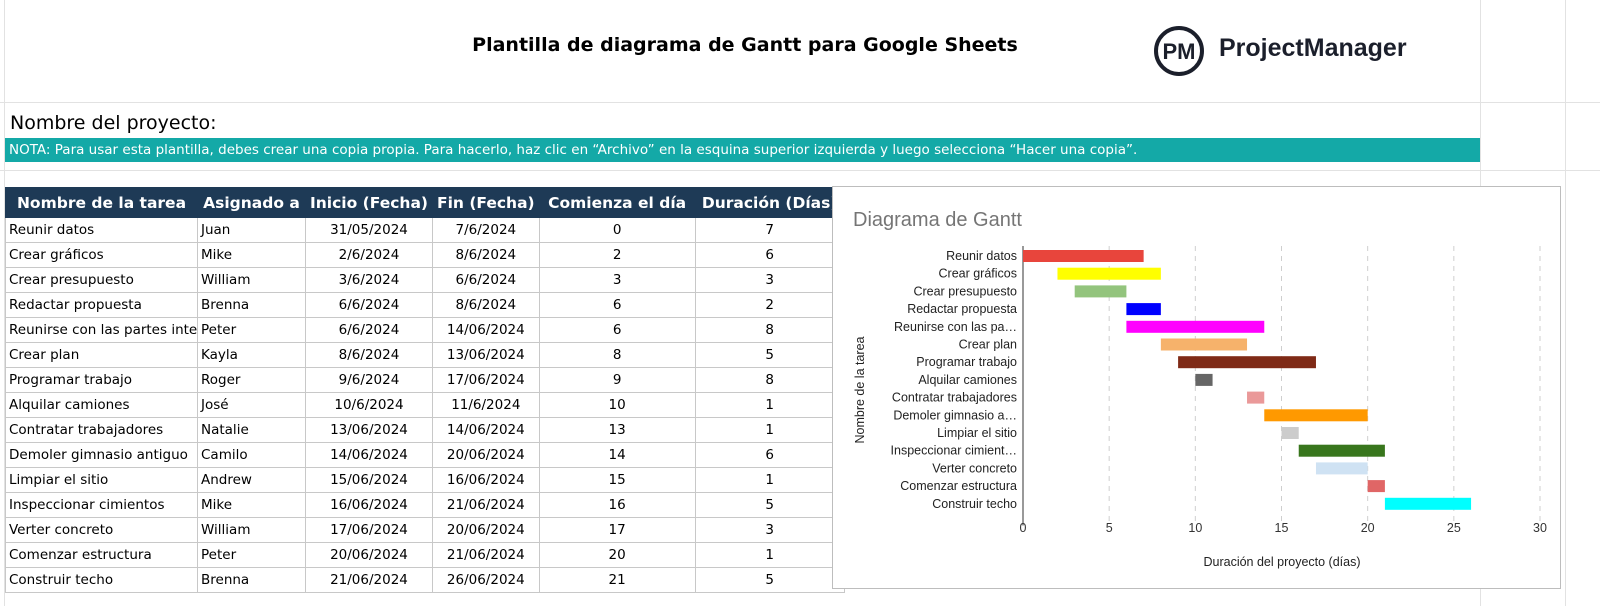 The height and width of the screenshot is (606, 1600). I want to click on table-cell: 3/6/2024, so click(369, 280).